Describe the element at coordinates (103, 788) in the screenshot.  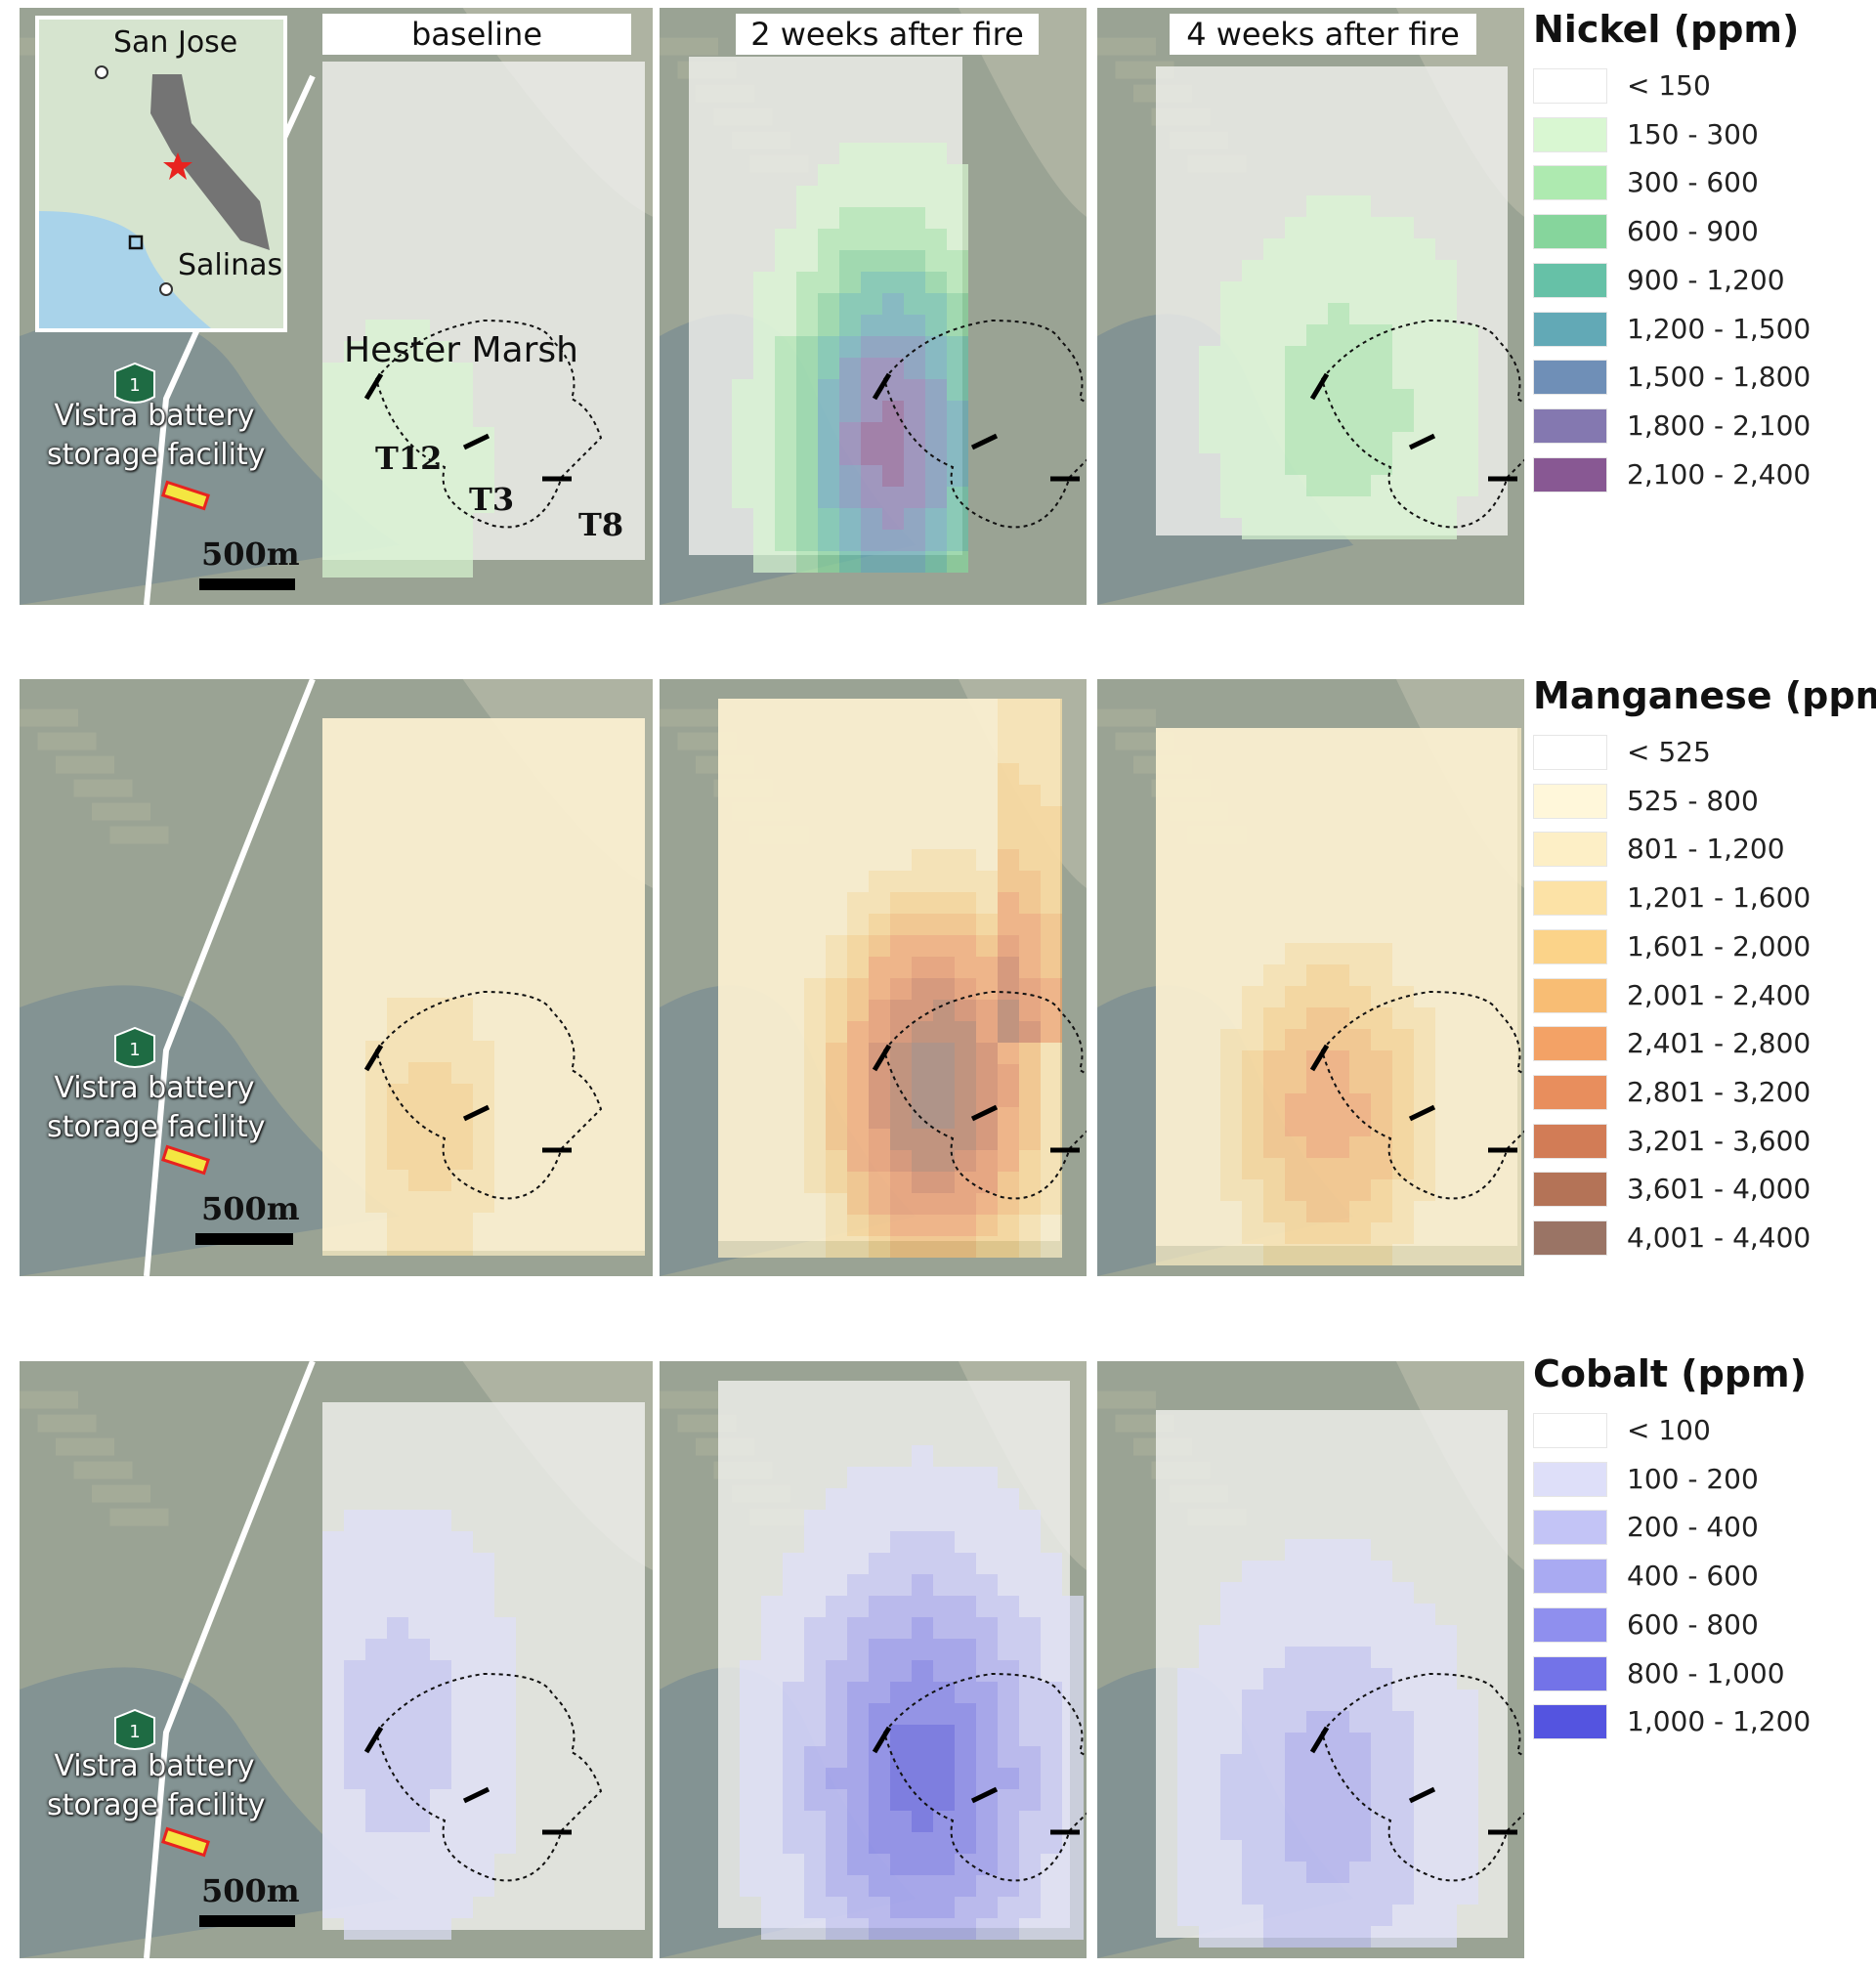
I see `farm-field` at that location.